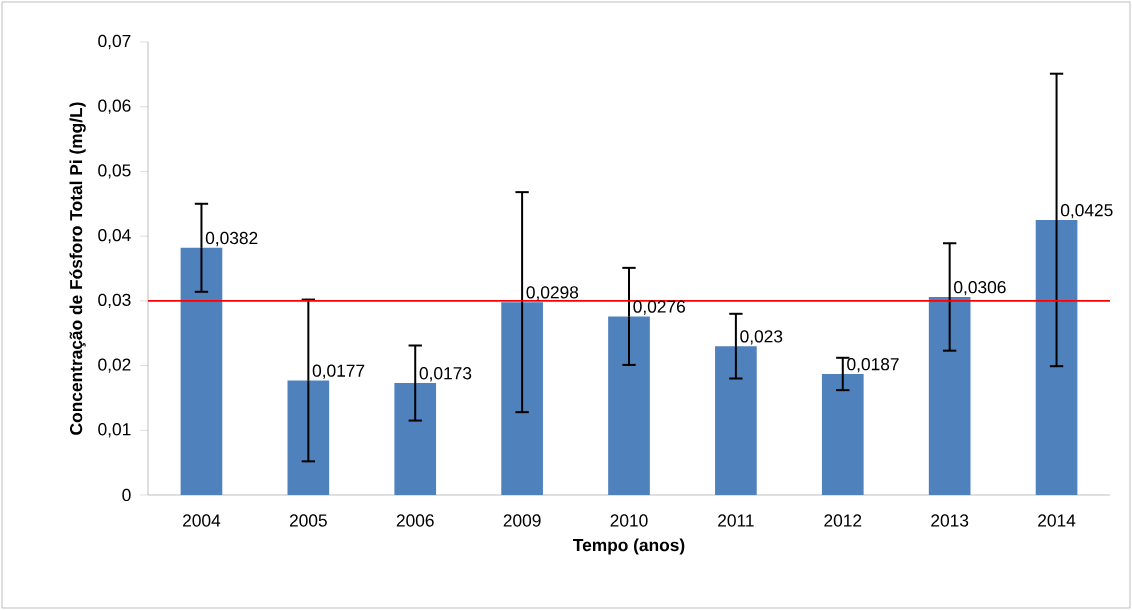 This screenshot has width=1132, height=610. What do you see at coordinates (415, 520) in the screenshot?
I see `x-tick-label: 2006` at bounding box center [415, 520].